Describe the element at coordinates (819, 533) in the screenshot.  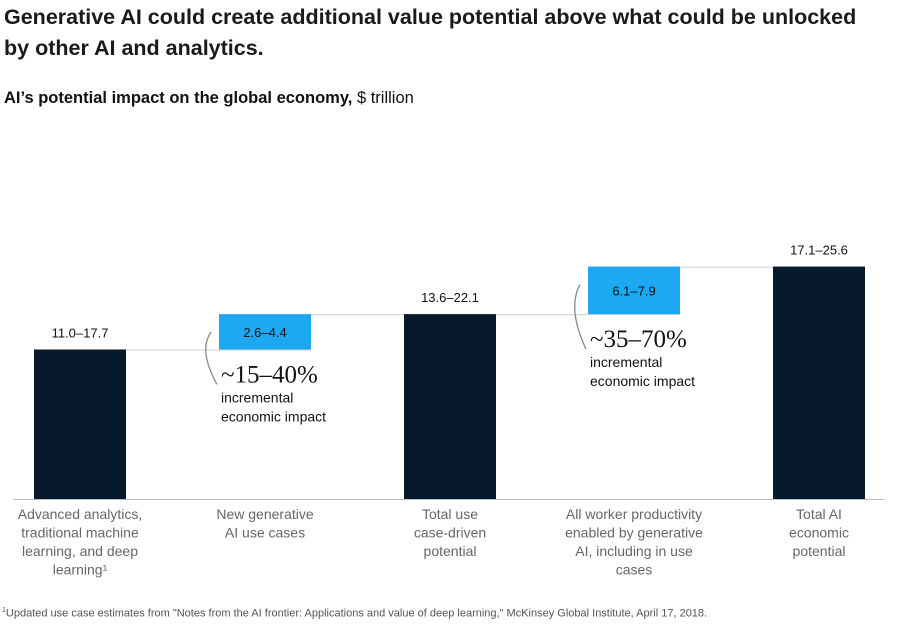
I see `category-label: economic` at that location.